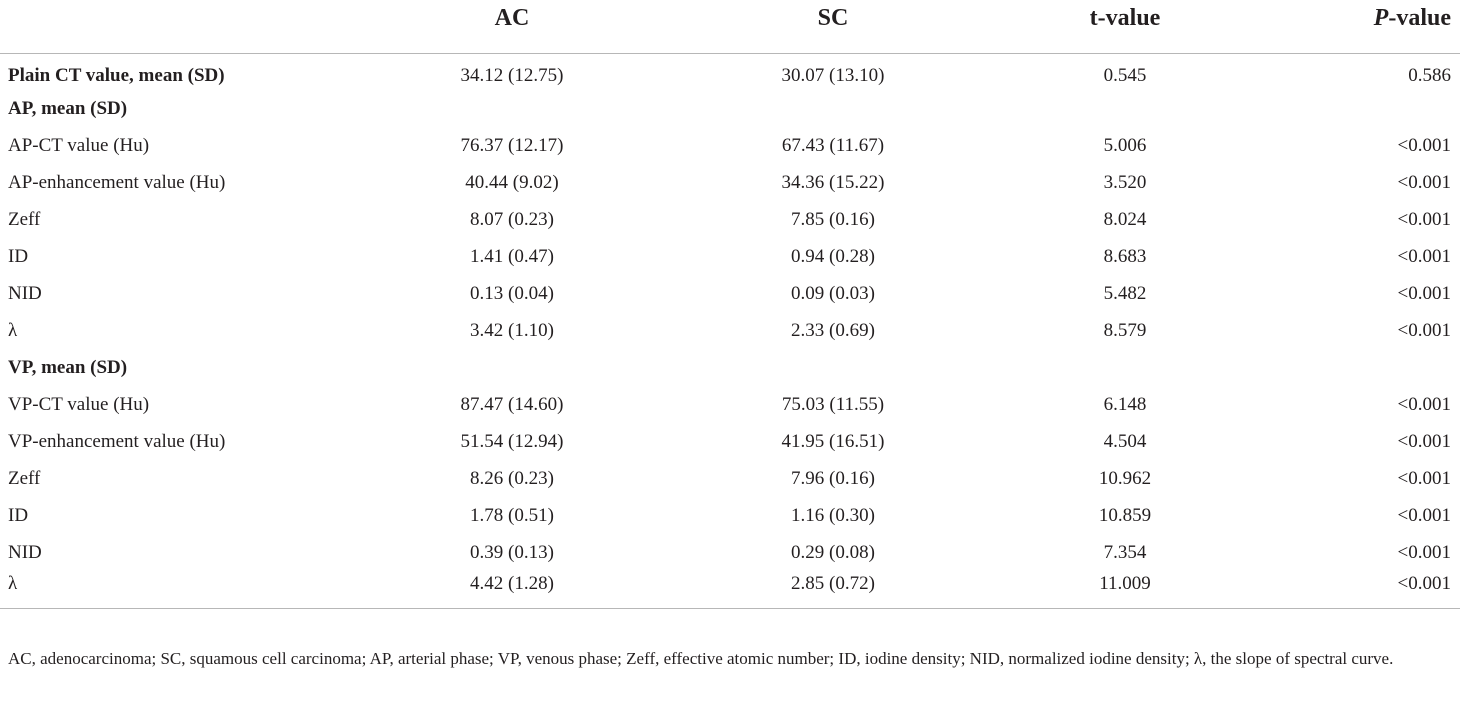 This screenshot has height=701, width=1460. What do you see at coordinates (1429, 75) in the screenshot?
I see `cell-p-value: 0.586` at bounding box center [1429, 75].